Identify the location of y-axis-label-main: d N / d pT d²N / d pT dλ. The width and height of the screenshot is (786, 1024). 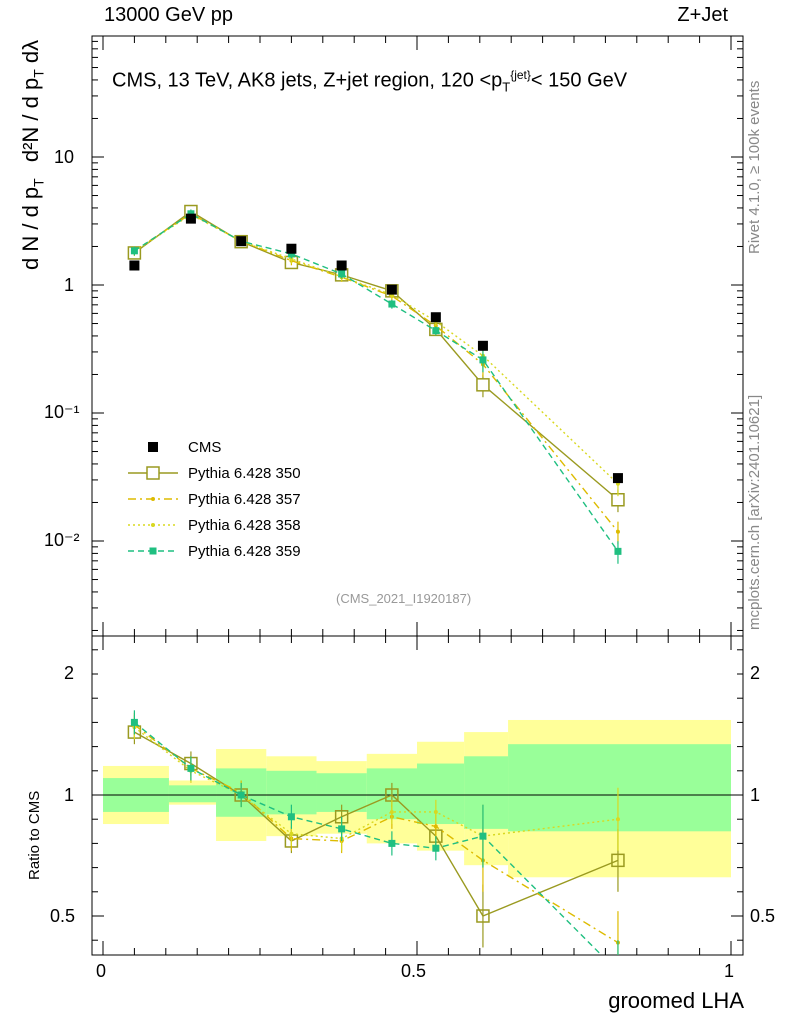
(32, 154).